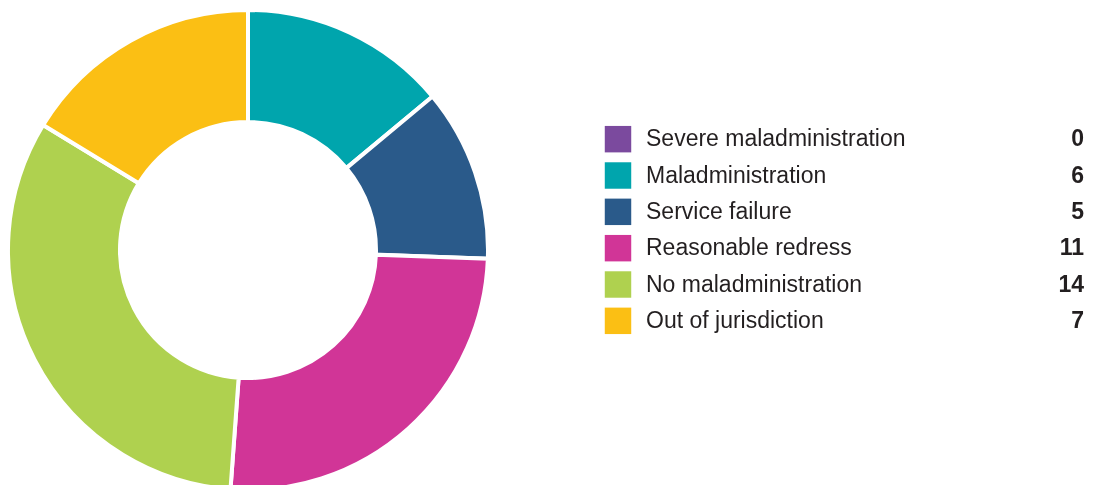  Describe the element at coordinates (1077, 138) in the screenshot. I see `text: 0` at that location.